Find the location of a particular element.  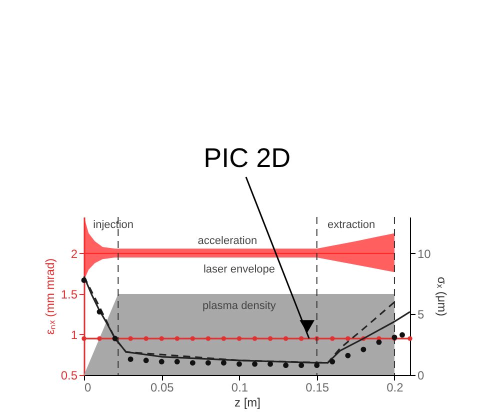

y-tick-label: 0.5 is located at coordinates (69, 375).